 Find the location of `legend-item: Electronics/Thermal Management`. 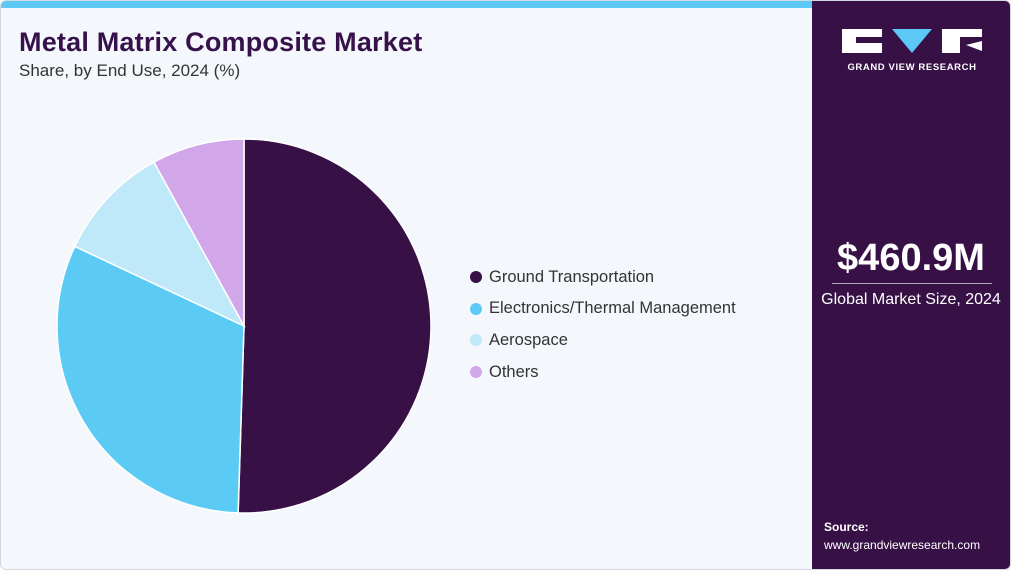

legend-item: Electronics/Thermal Management is located at coordinates (603, 309).